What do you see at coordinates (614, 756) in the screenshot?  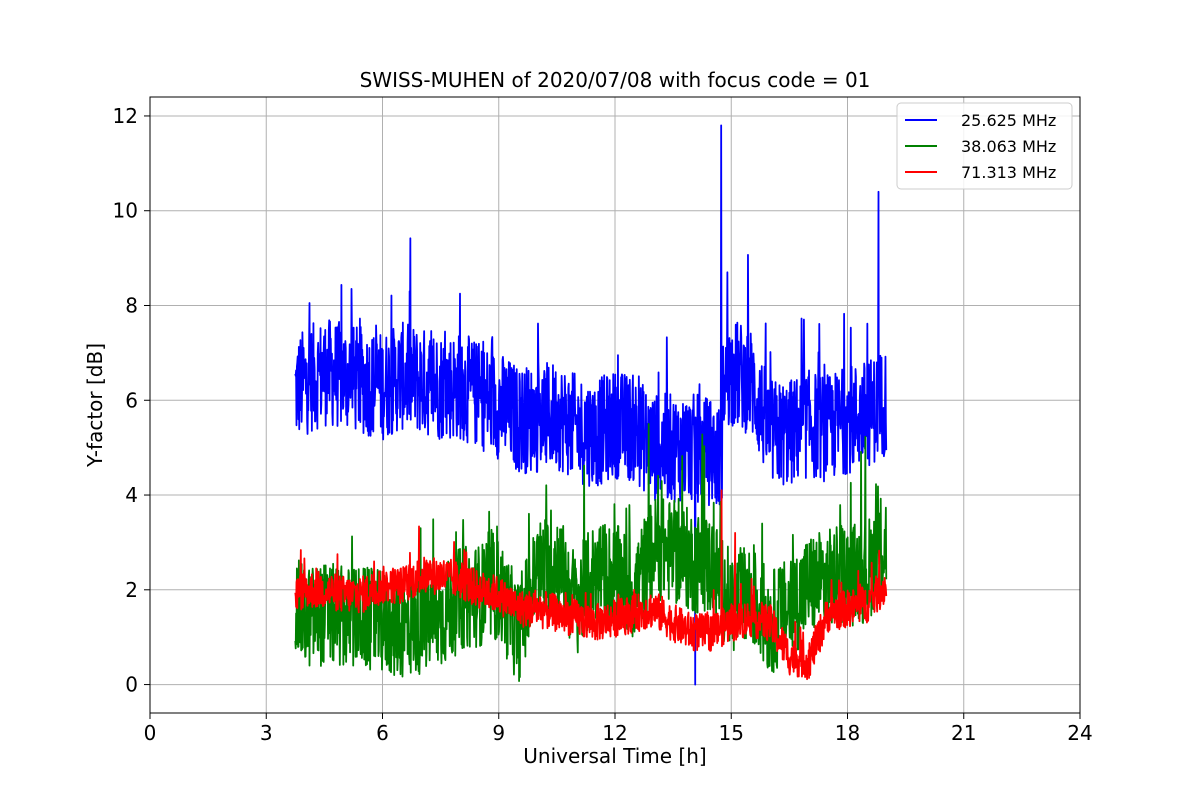 I see `x-axis-label: Universal Time [h]` at bounding box center [614, 756].